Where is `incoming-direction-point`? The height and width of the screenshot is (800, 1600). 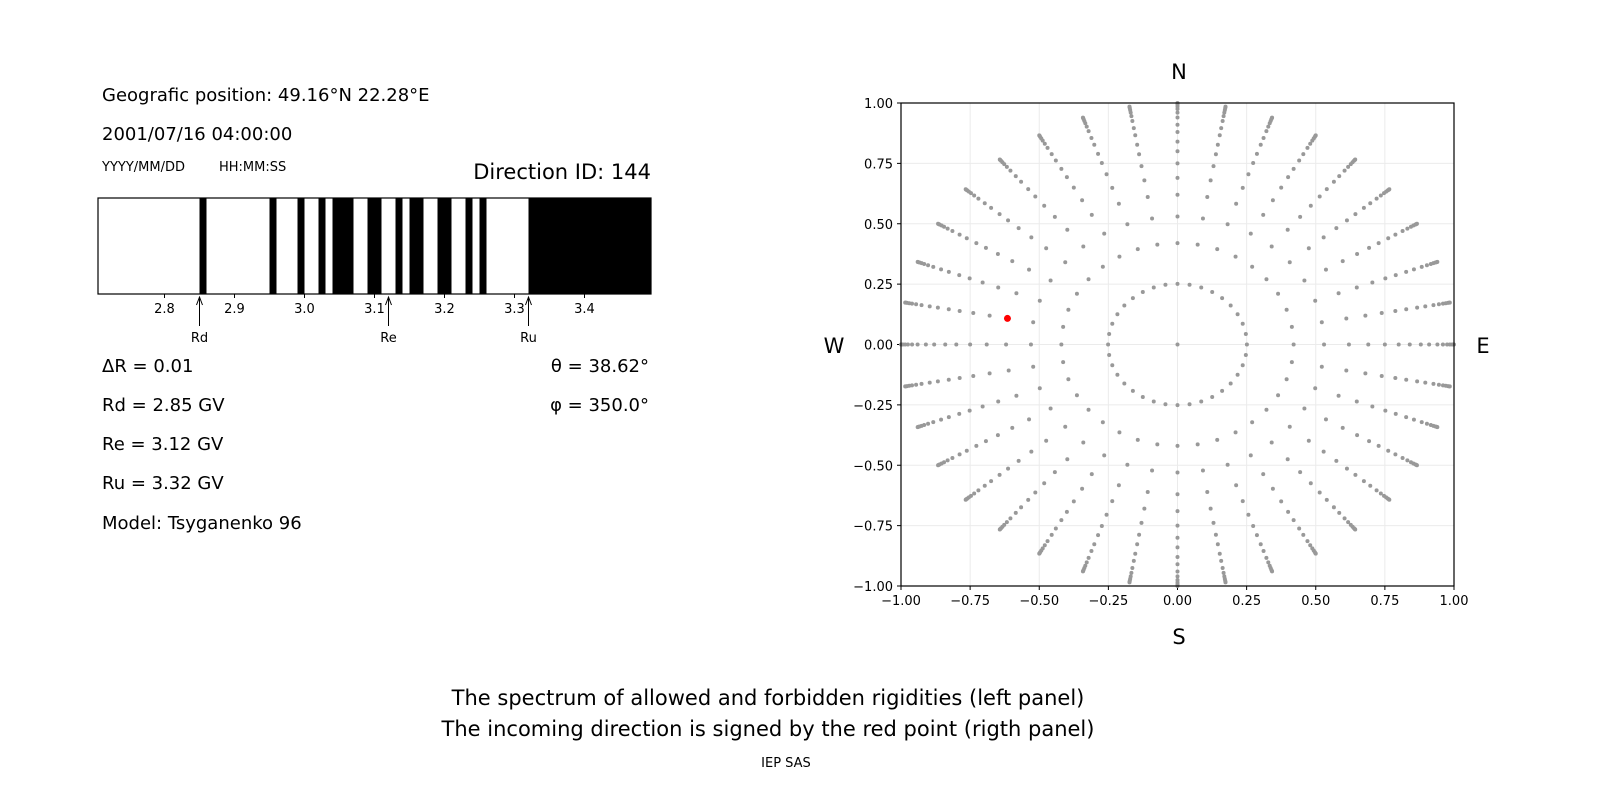 incoming-direction-point is located at coordinates (1007, 318).